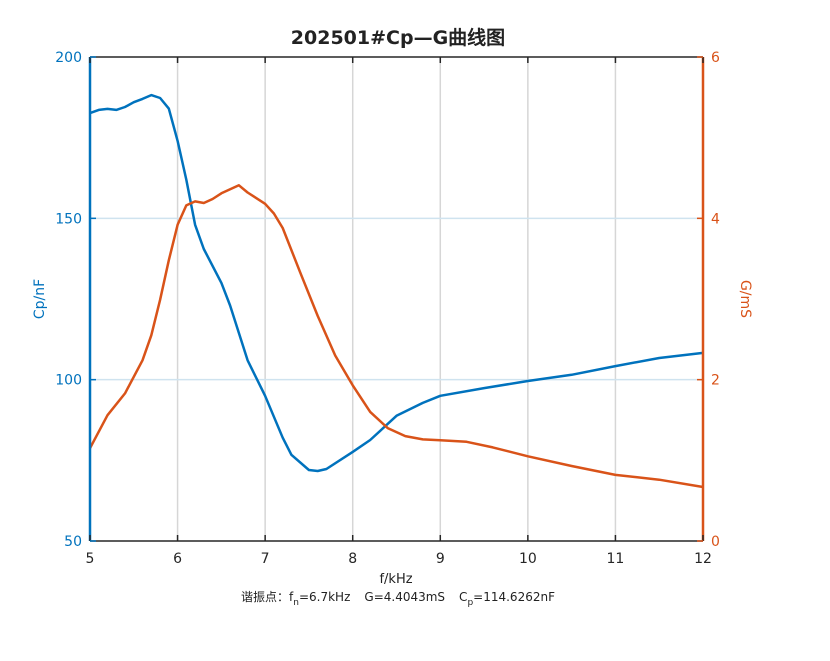 The height and width of the screenshot is (661, 830). I want to click on y-left-tick-label: 50, so click(73, 542).